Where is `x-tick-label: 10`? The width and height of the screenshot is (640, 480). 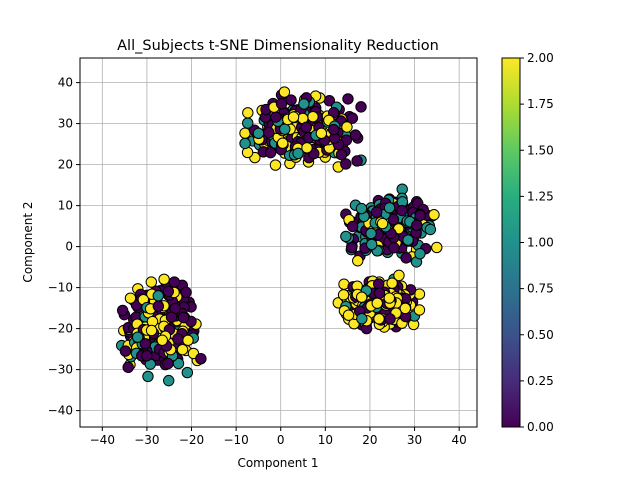 x-tick-label: 10 is located at coordinates (325, 440).